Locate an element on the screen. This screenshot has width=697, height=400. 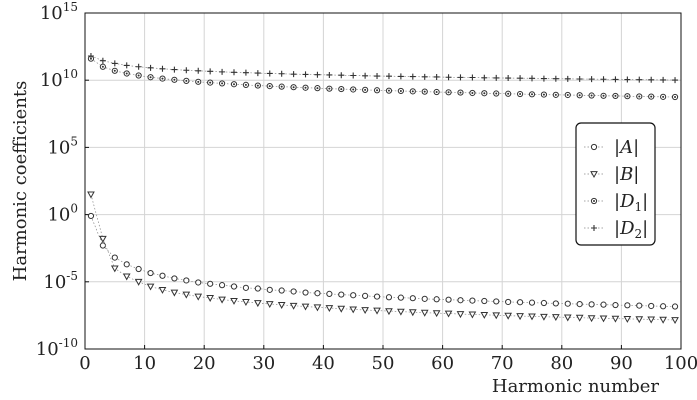
legend-marker is located at coordinates (594, 175).